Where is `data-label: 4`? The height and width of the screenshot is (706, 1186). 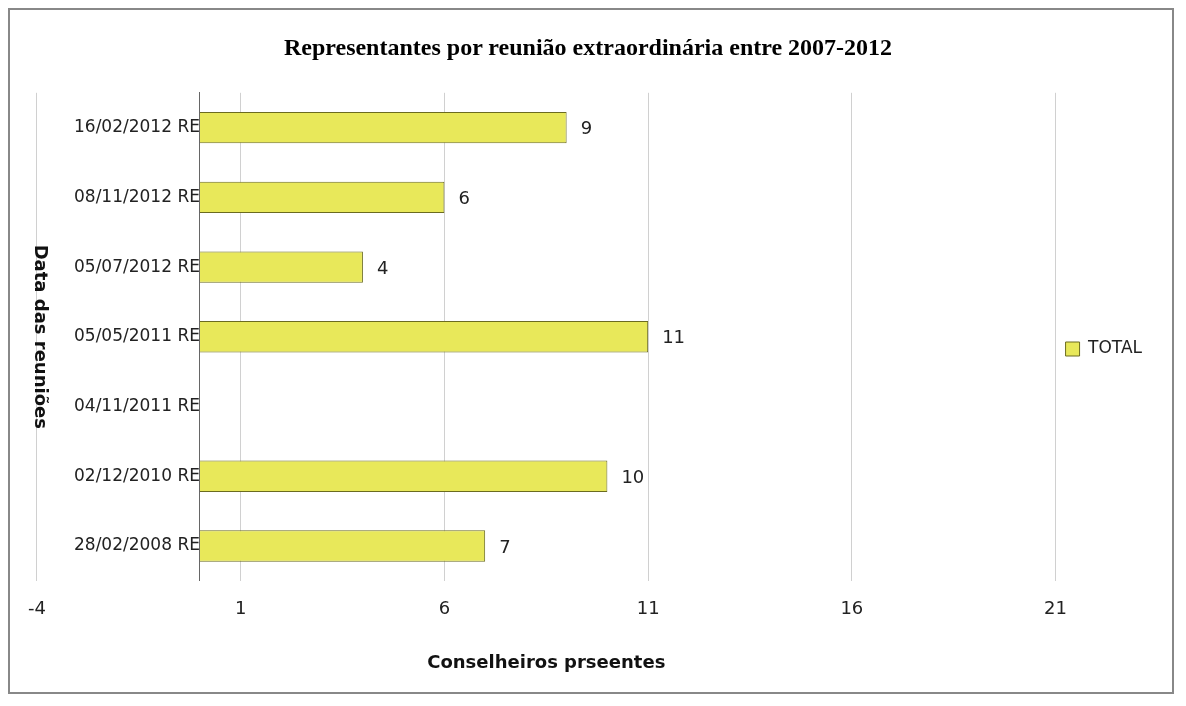
data-label: 4 is located at coordinates (382, 267).